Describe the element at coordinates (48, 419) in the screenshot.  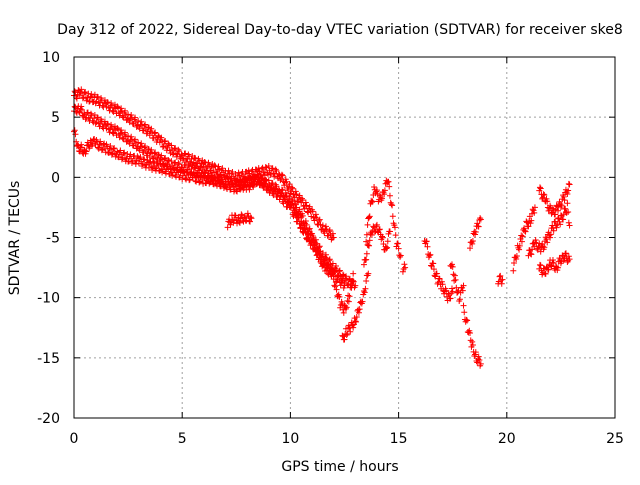
I see `y-tick-label: -20` at that location.